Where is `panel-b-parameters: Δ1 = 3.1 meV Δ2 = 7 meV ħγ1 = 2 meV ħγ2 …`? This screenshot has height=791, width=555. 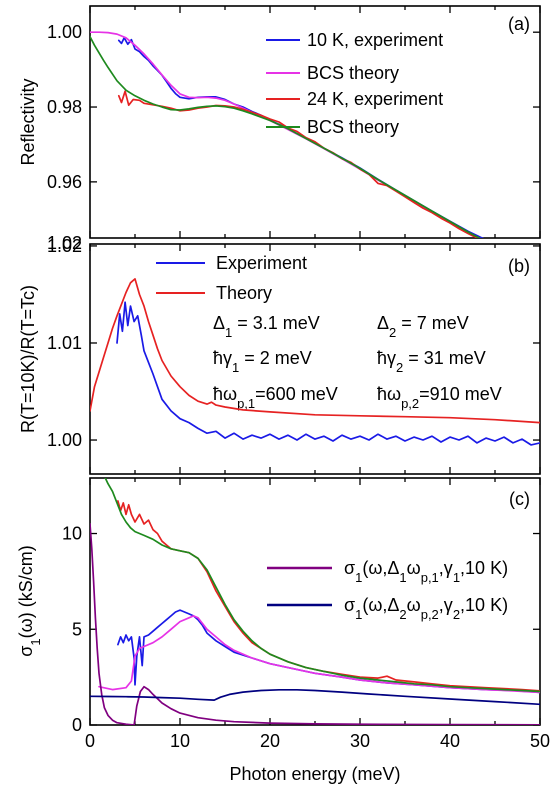
panel-b-parameters: Δ1 = 3.1 meV Δ2 = 7 meV ħγ1 = 2 meV ħγ2 … is located at coordinates (357, 362).